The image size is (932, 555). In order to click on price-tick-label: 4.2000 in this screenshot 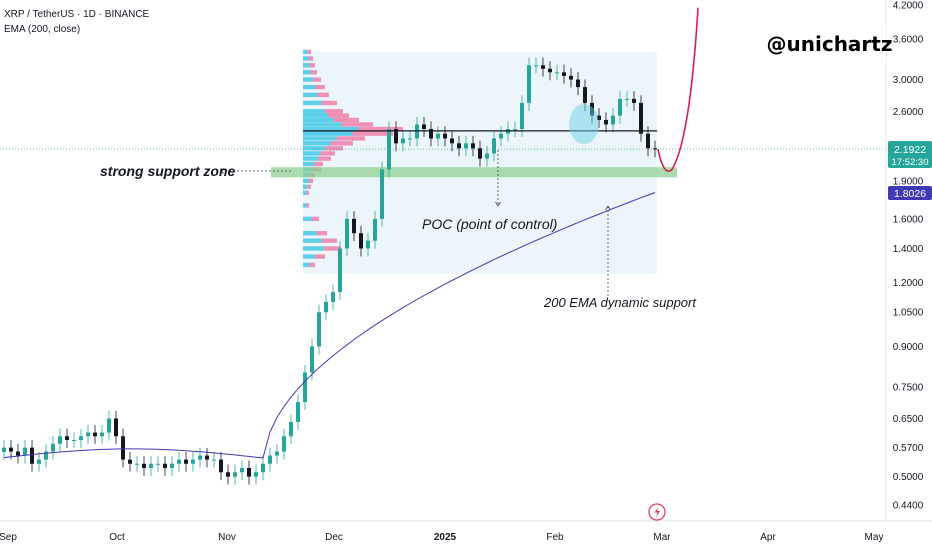, I will do `click(908, 6)`.